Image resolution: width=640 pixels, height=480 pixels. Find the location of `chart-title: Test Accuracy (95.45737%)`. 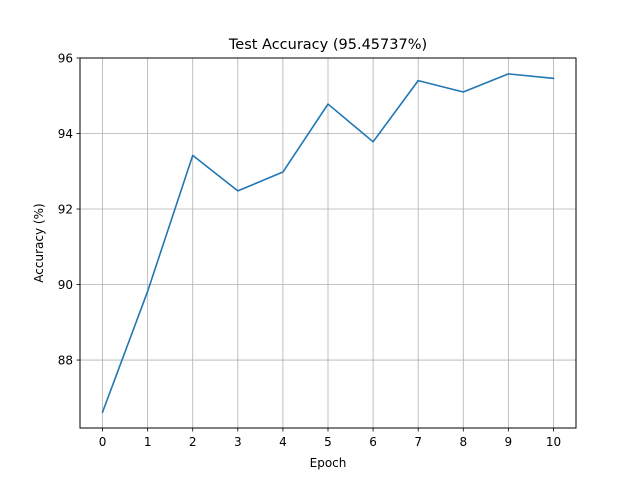

chart-title: Test Accuracy (95.45737%) is located at coordinates (327, 45).